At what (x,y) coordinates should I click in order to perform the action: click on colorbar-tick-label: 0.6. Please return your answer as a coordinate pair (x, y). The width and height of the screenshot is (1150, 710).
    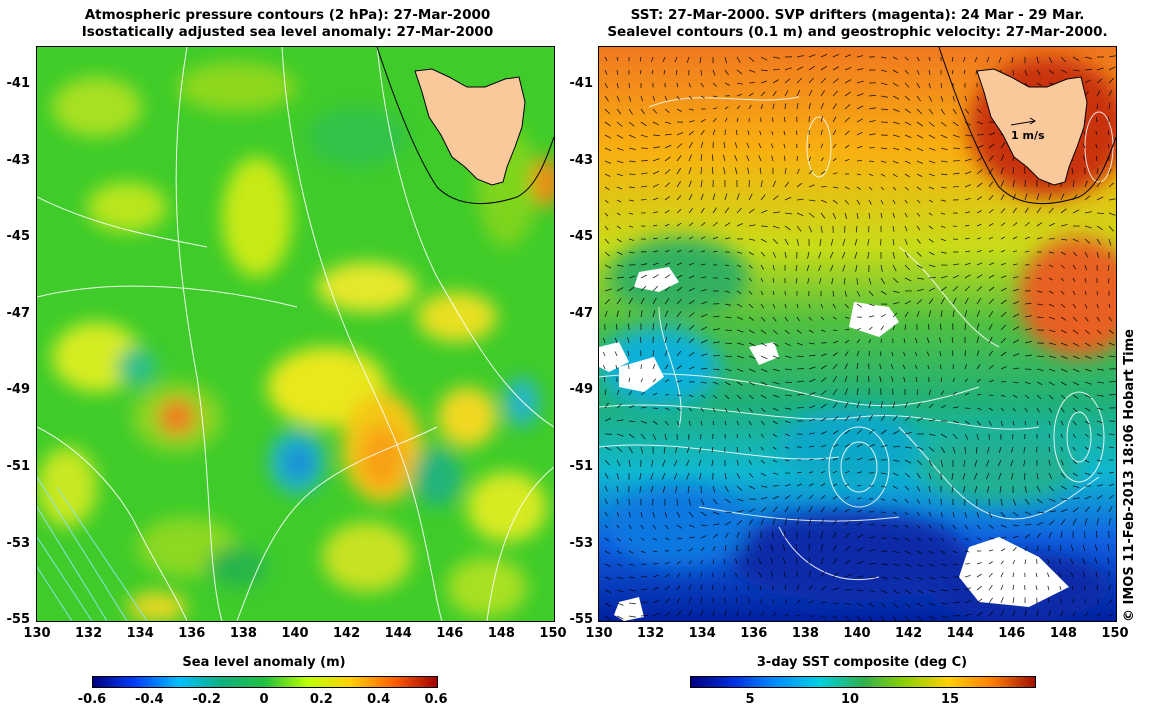
    Looking at the image, I should click on (436, 699).